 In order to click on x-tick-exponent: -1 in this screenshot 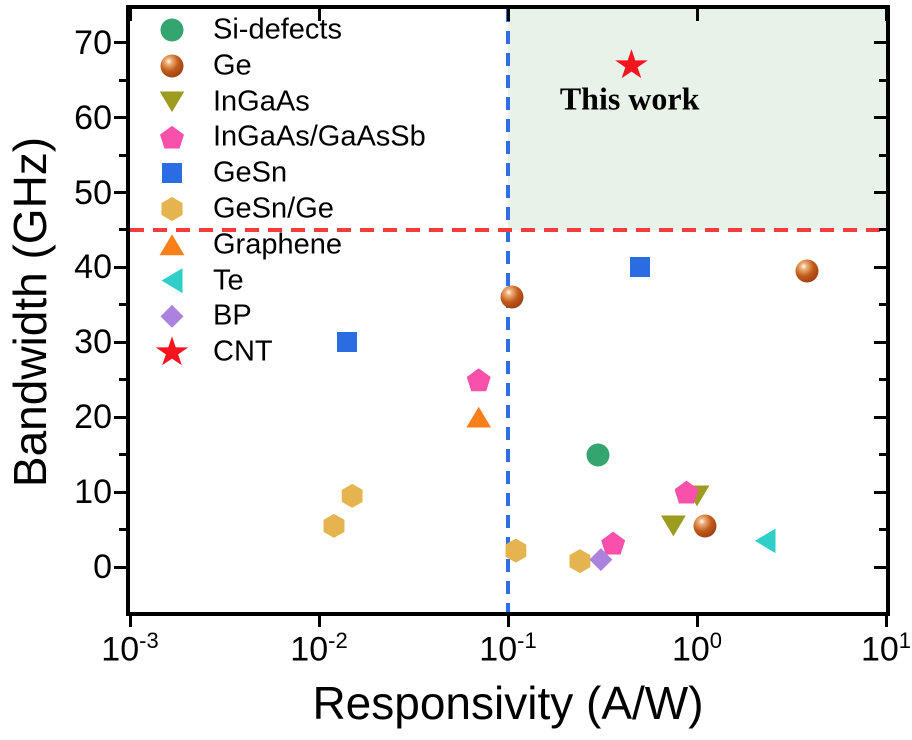, I will do `click(527, 640)`.